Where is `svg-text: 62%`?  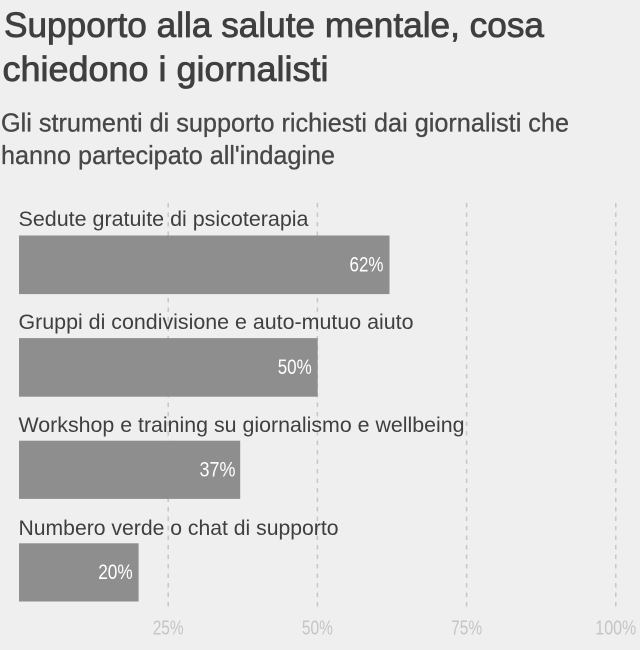
svg-text: 62% is located at coordinates (367, 264).